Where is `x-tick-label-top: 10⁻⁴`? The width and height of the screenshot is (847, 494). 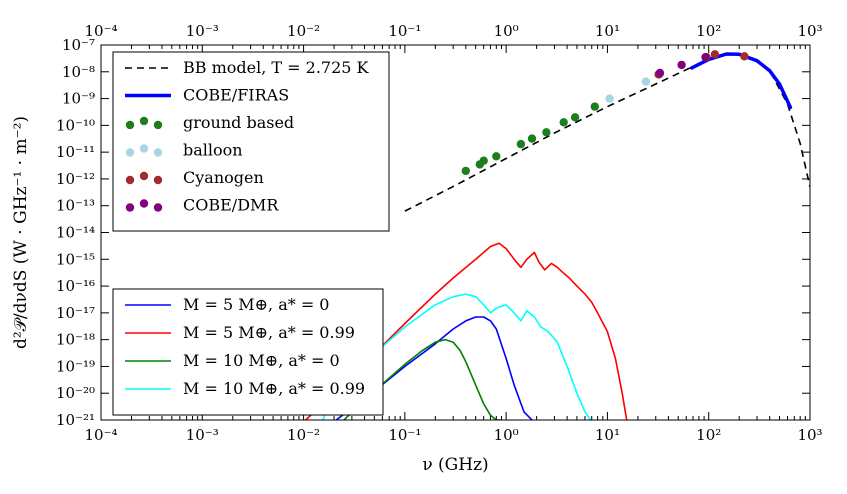 x-tick-label-top: 10⁻⁴ is located at coordinates (100, 31).